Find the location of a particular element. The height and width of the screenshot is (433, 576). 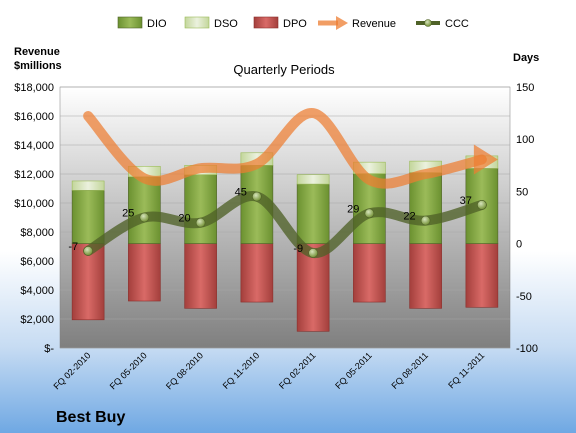

ccc-data-label: -7 is located at coordinates (73, 247).